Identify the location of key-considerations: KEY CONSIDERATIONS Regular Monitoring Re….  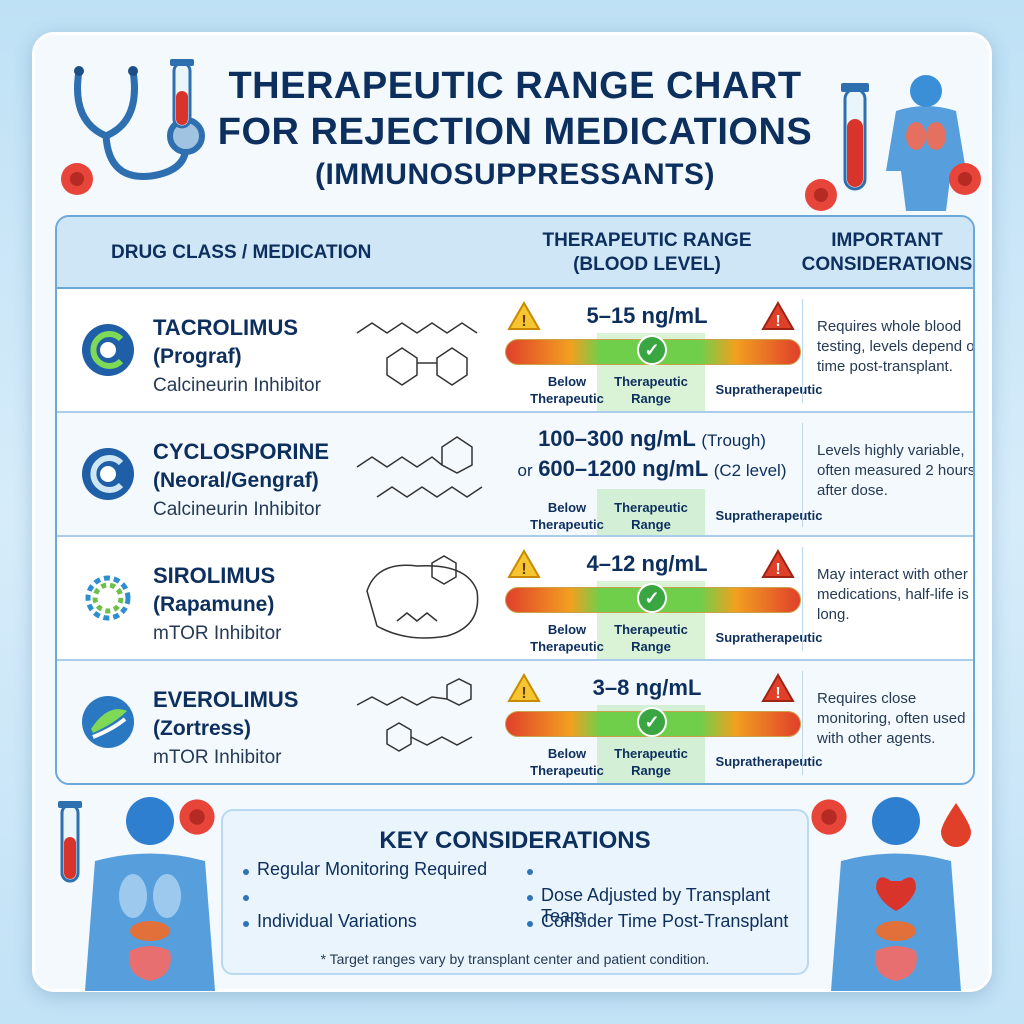
(515, 892).